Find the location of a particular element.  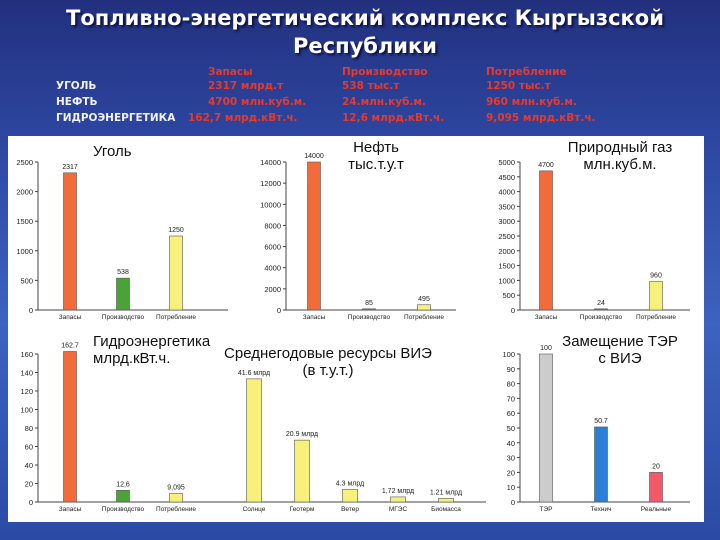

chart-2-data-label-3: 495 is located at coordinates (424, 299).